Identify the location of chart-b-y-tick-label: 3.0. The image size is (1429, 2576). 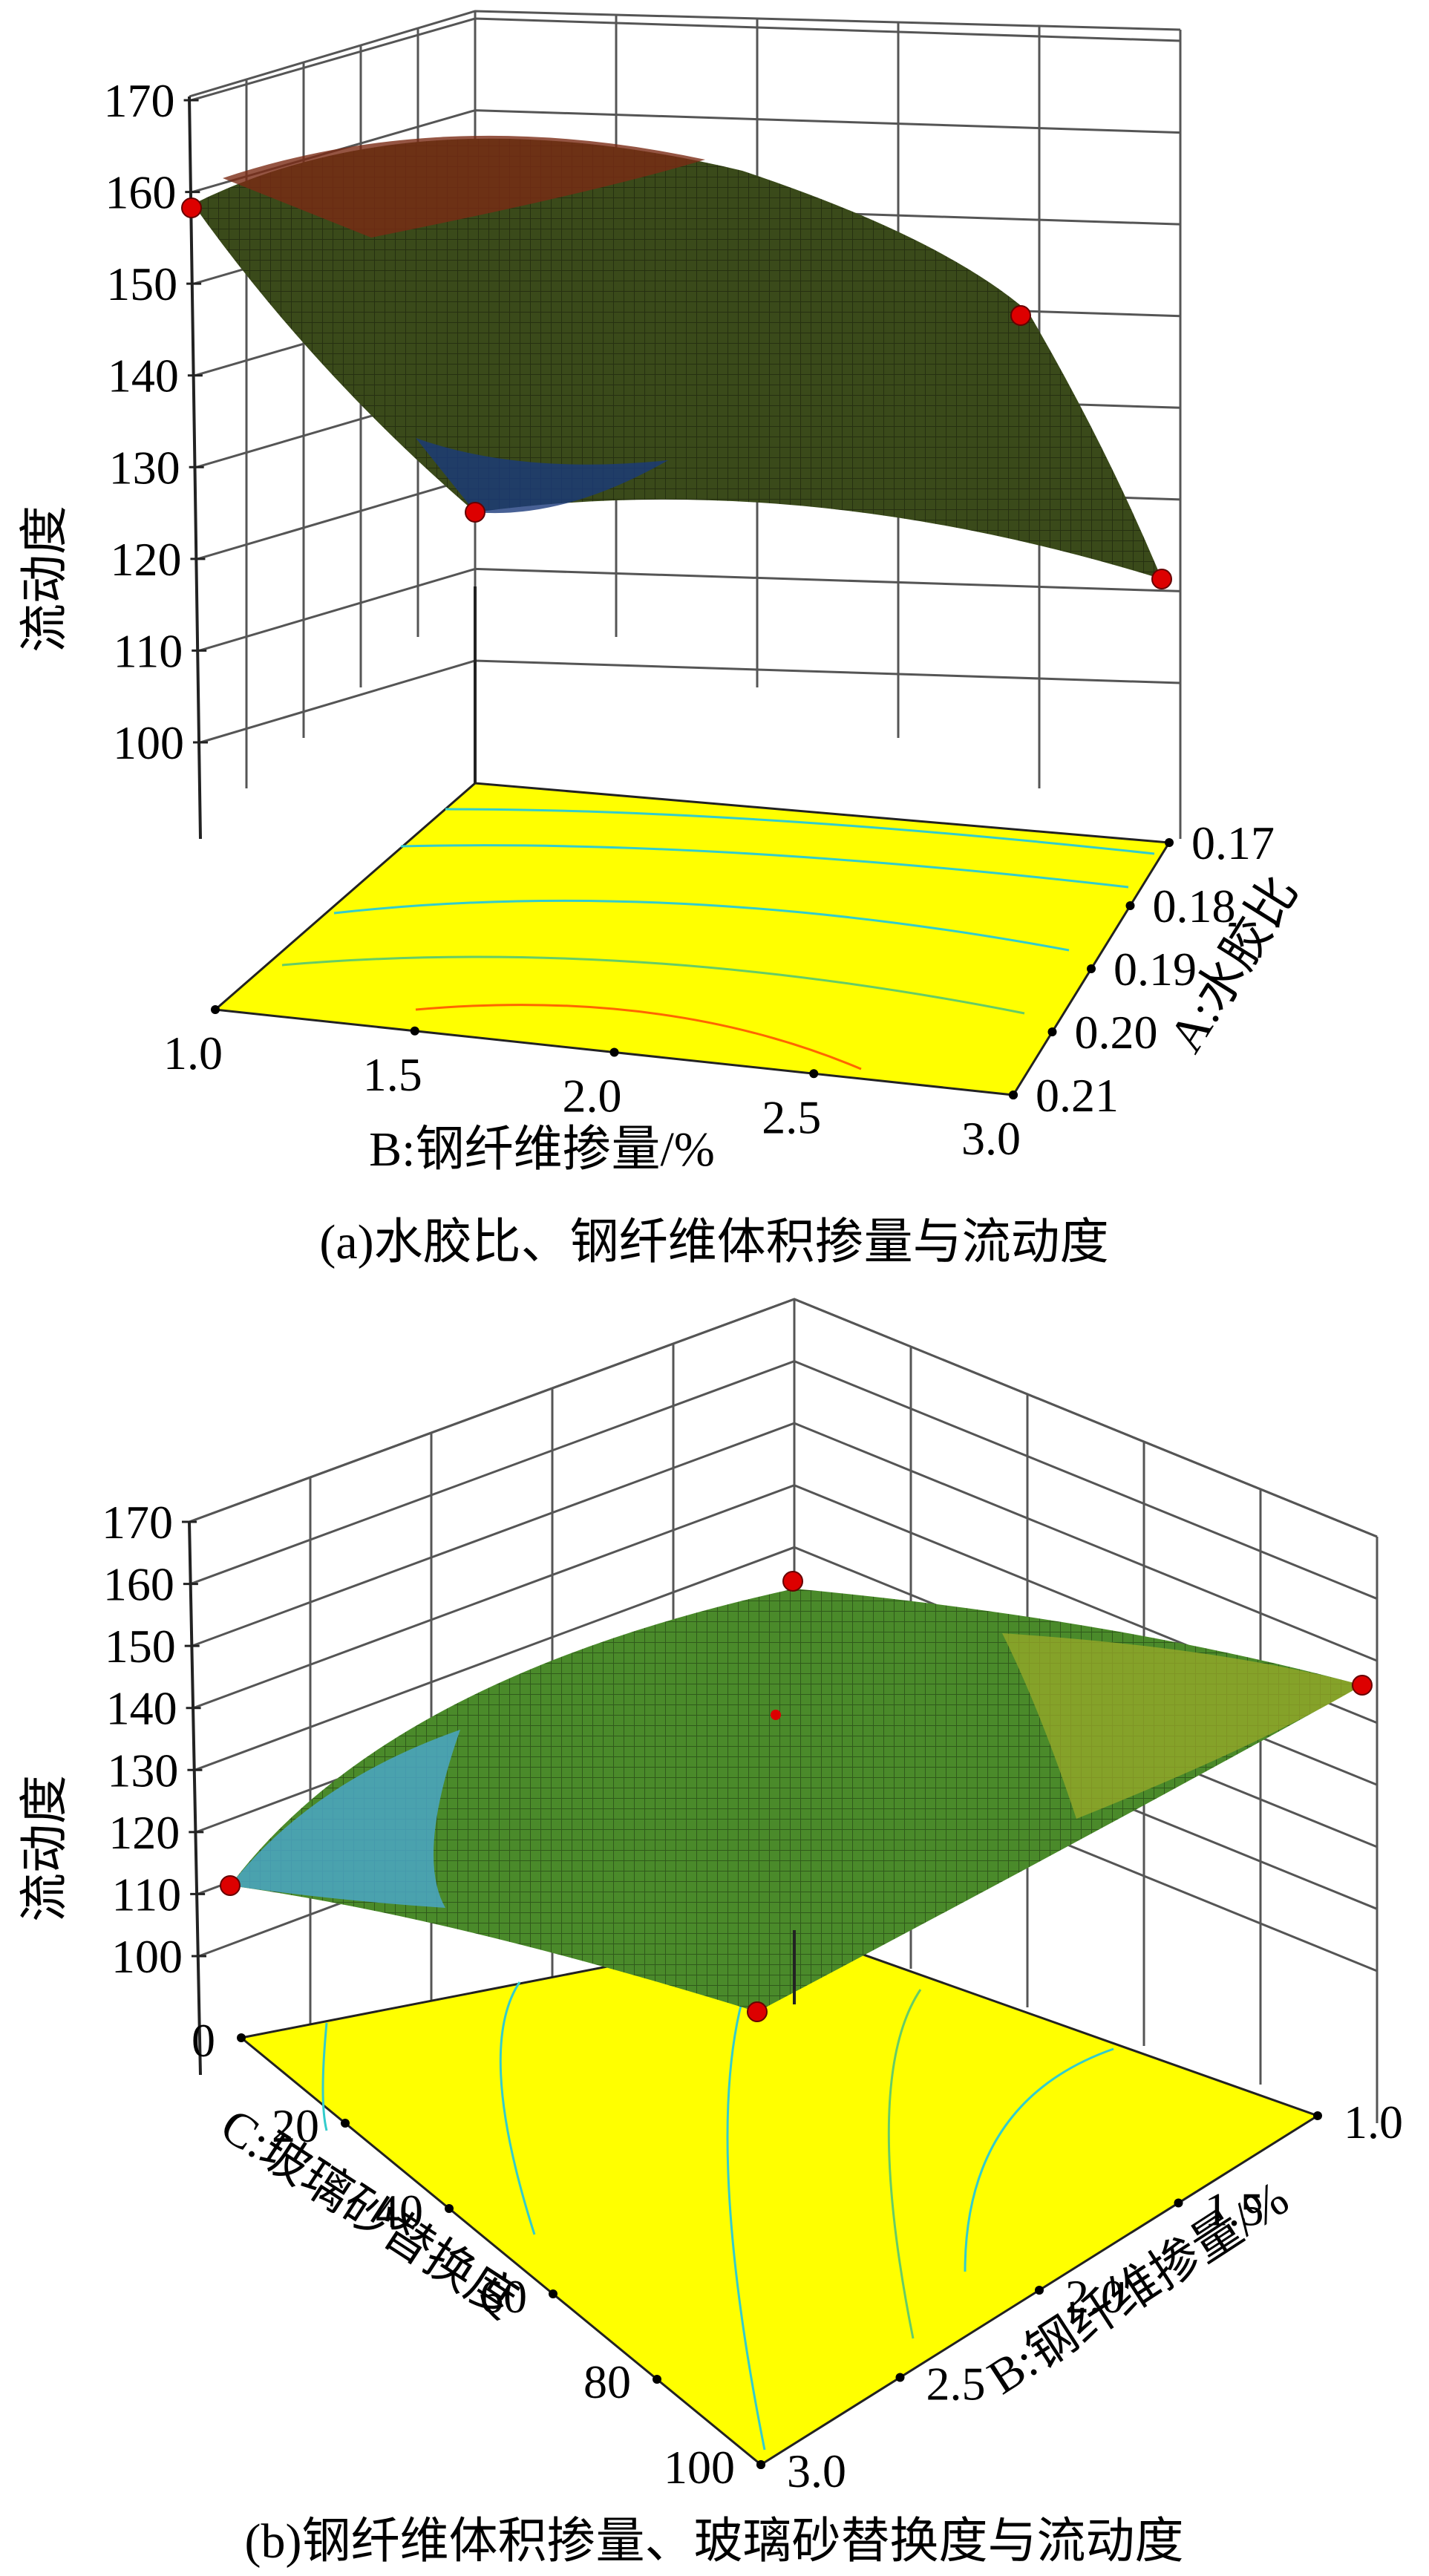
(816, 2471).